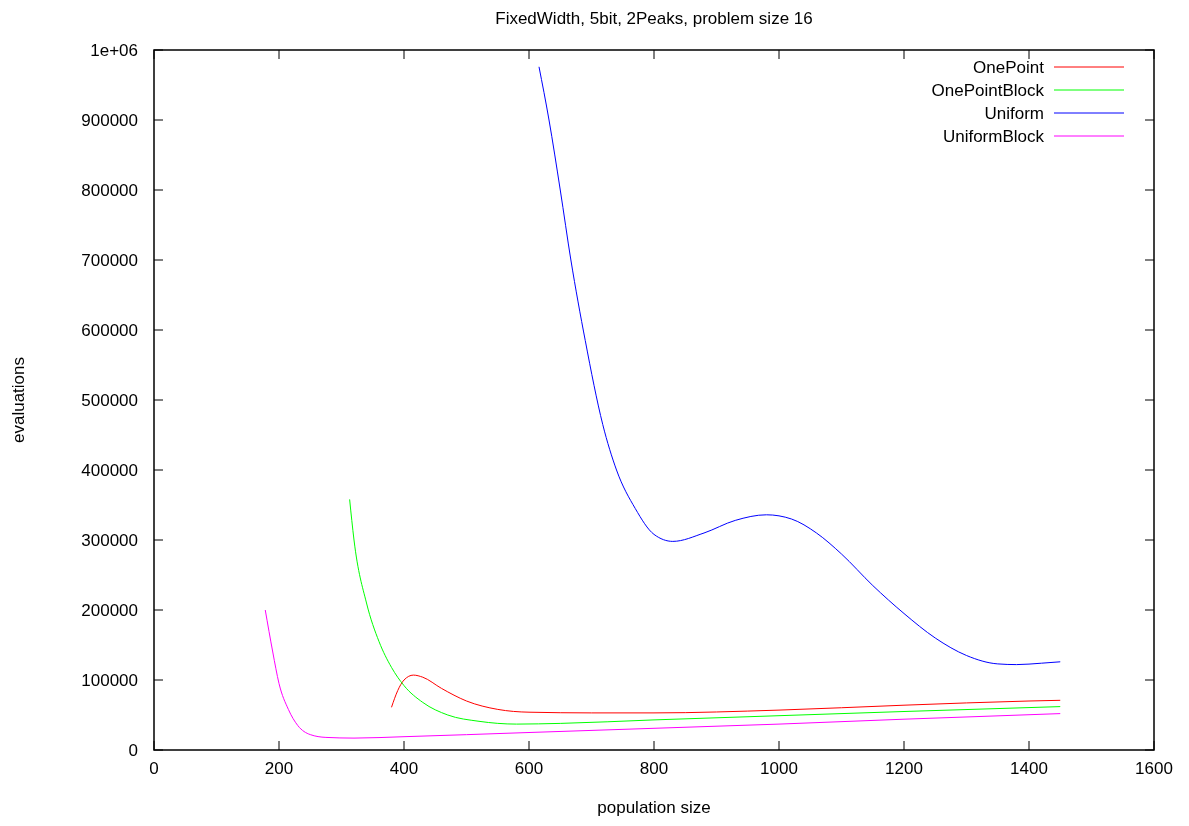 This screenshot has height=826, width=1189. What do you see at coordinates (654, 18) in the screenshot?
I see `chart-title: FixedWidth, 5bit, 2Peaks, problem size 16` at bounding box center [654, 18].